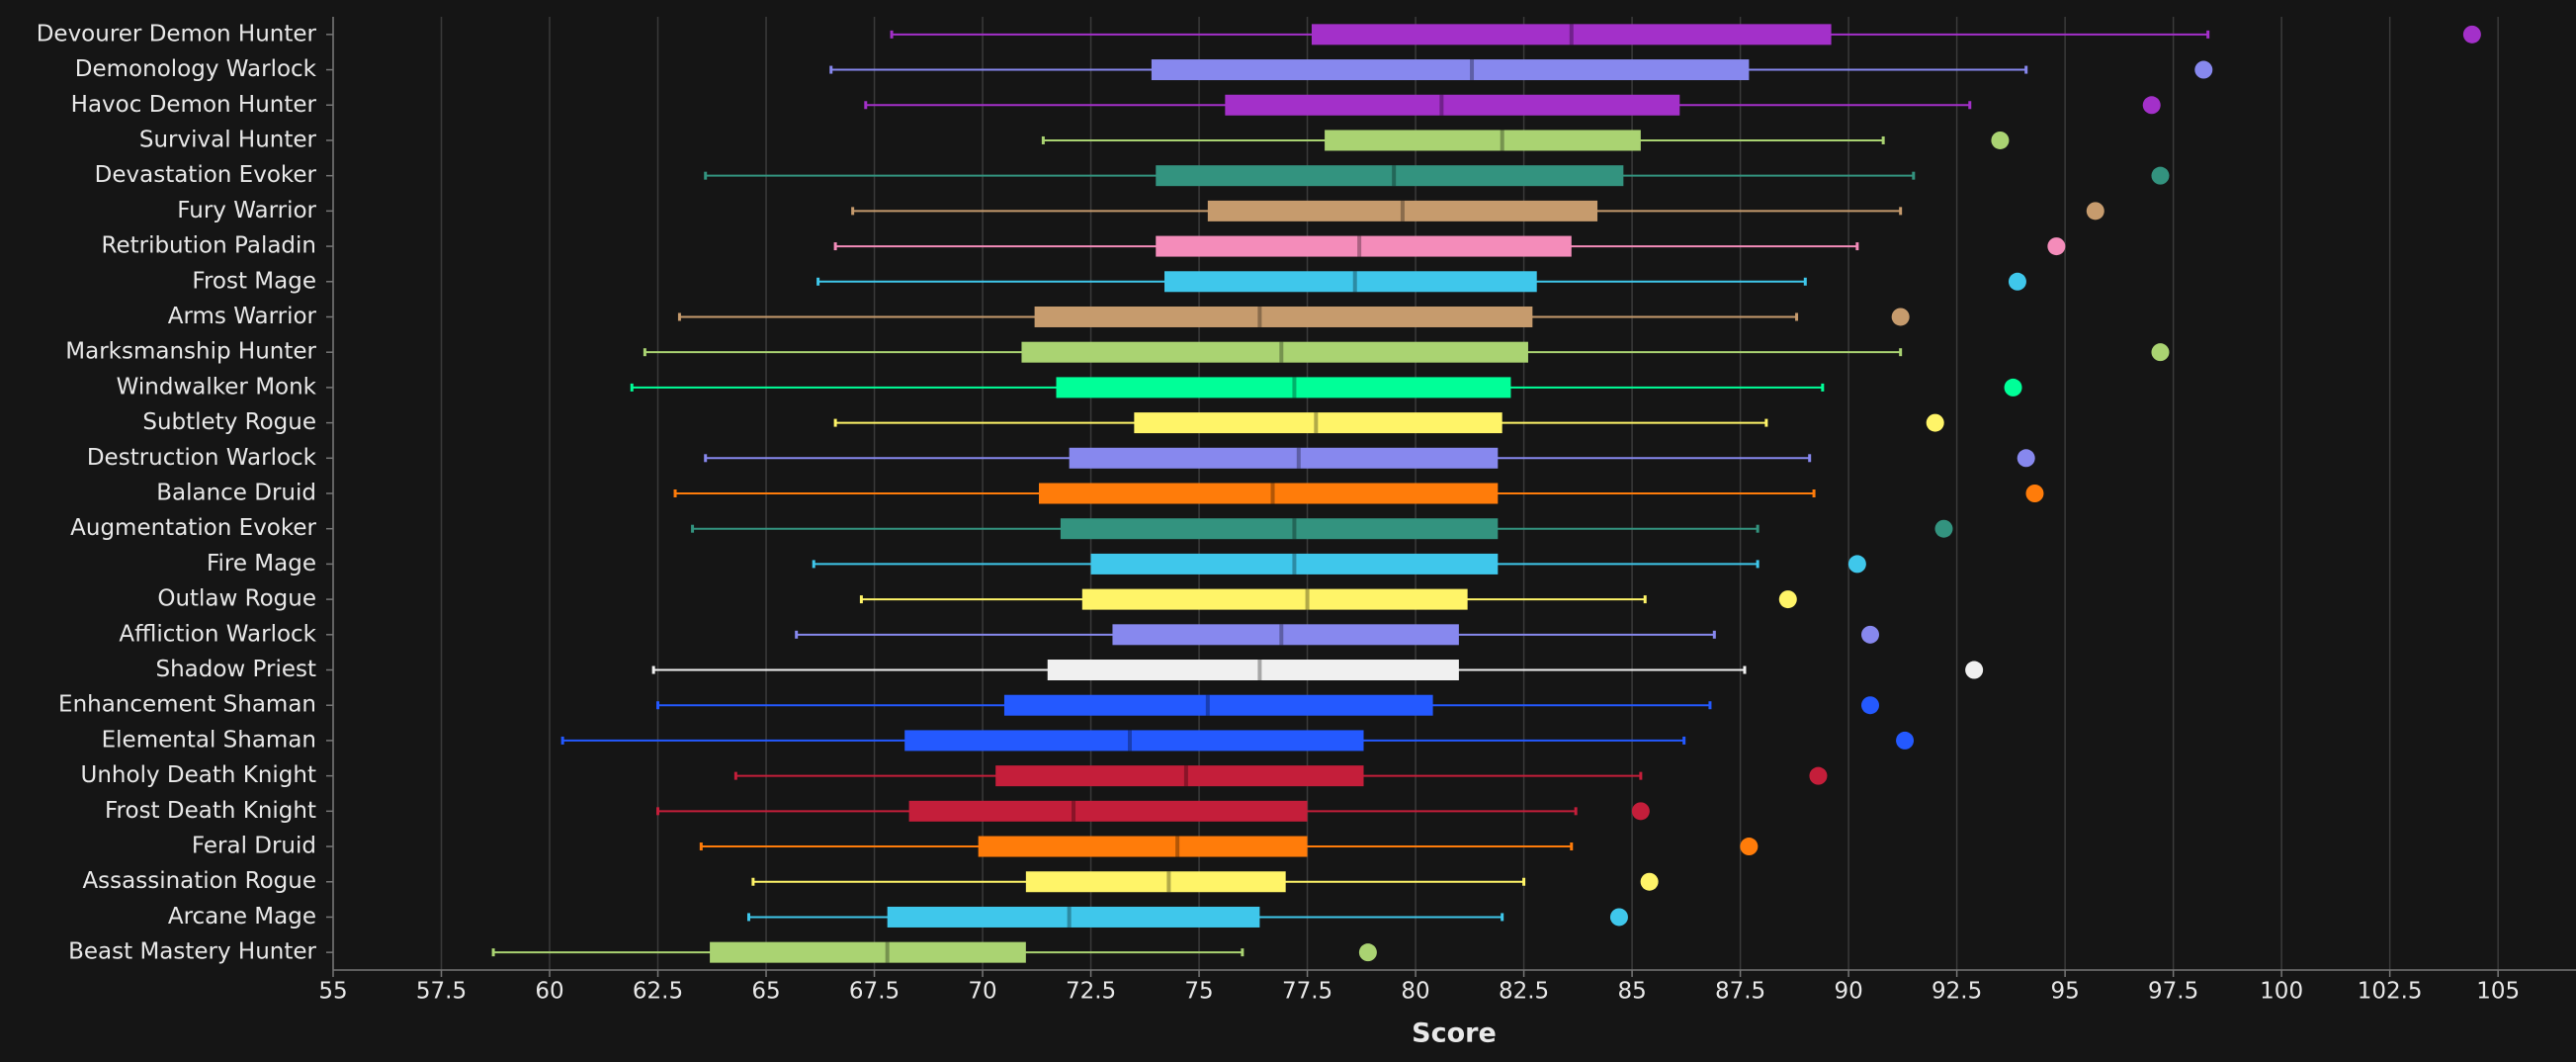  What do you see at coordinates (441, 992) in the screenshot?
I see `x-tick-label: 57.5` at bounding box center [441, 992].